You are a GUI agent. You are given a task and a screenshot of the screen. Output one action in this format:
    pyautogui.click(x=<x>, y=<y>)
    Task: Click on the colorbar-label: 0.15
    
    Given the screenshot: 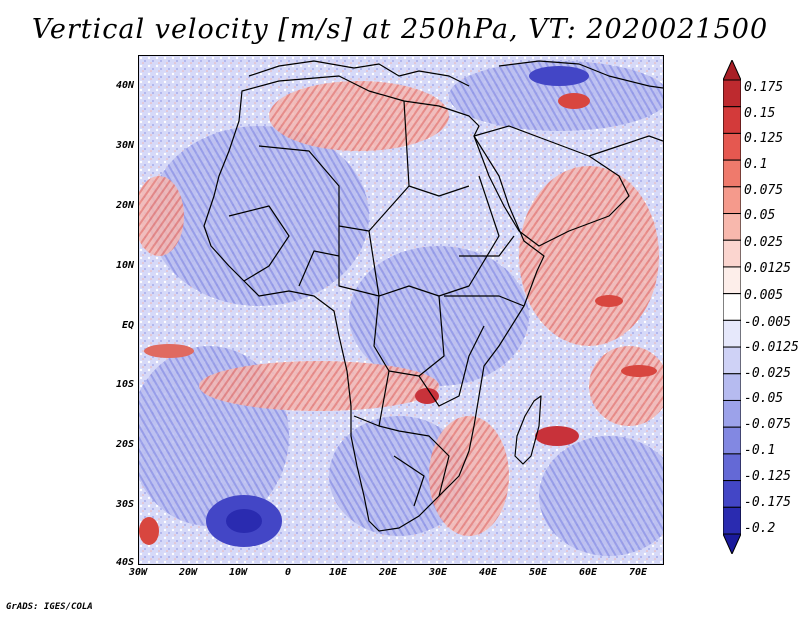 What is the action you would take?
    pyautogui.click(x=760, y=113)
    